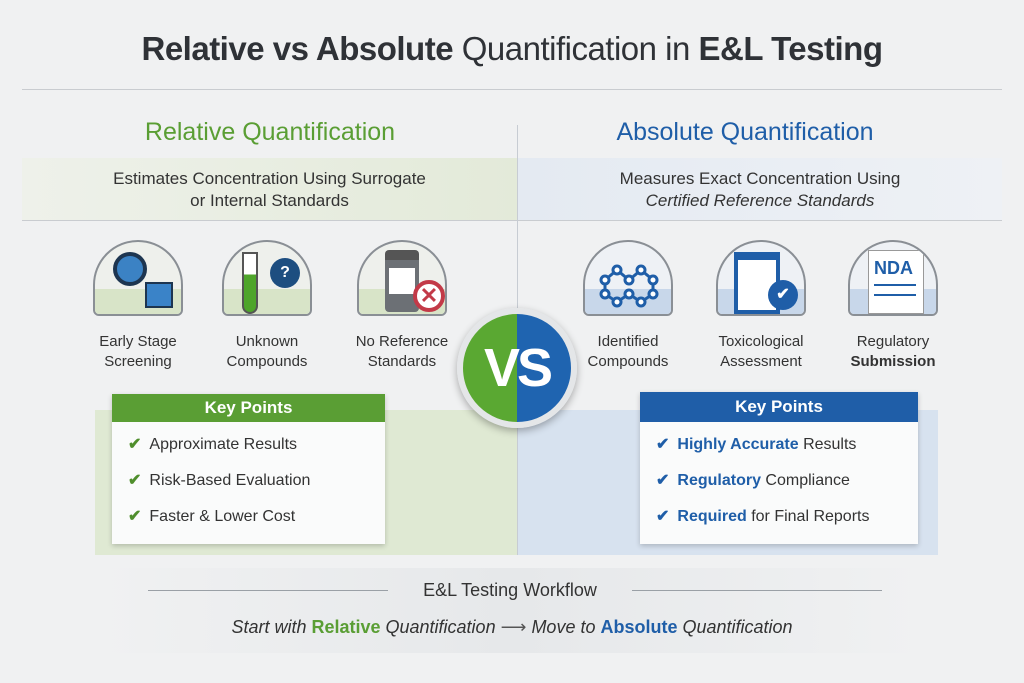 This screenshot has width=1024, height=683. What do you see at coordinates (512, 610) in the screenshot?
I see `workflow-section` at bounding box center [512, 610].